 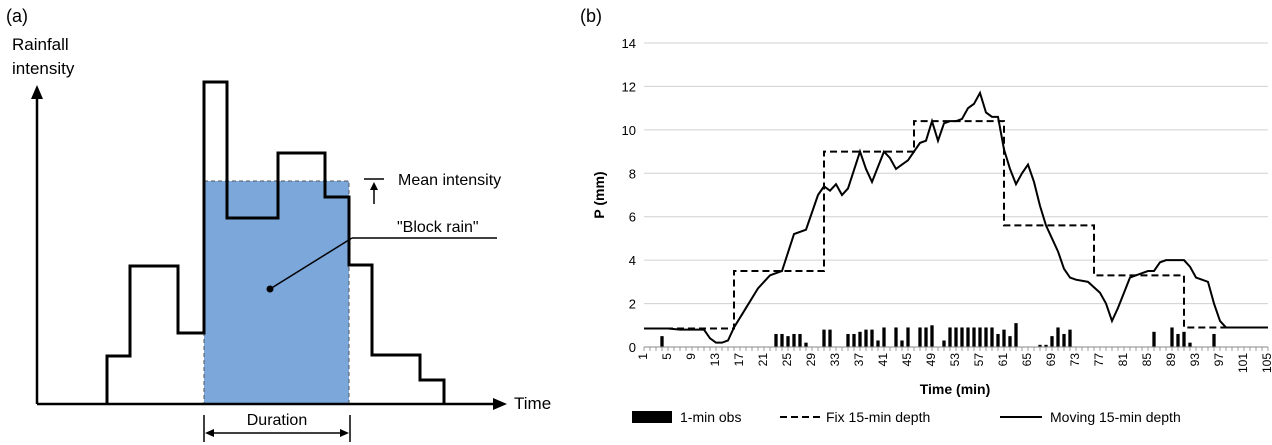 I want to click on duration-arrow-left, so click(x=209, y=433).